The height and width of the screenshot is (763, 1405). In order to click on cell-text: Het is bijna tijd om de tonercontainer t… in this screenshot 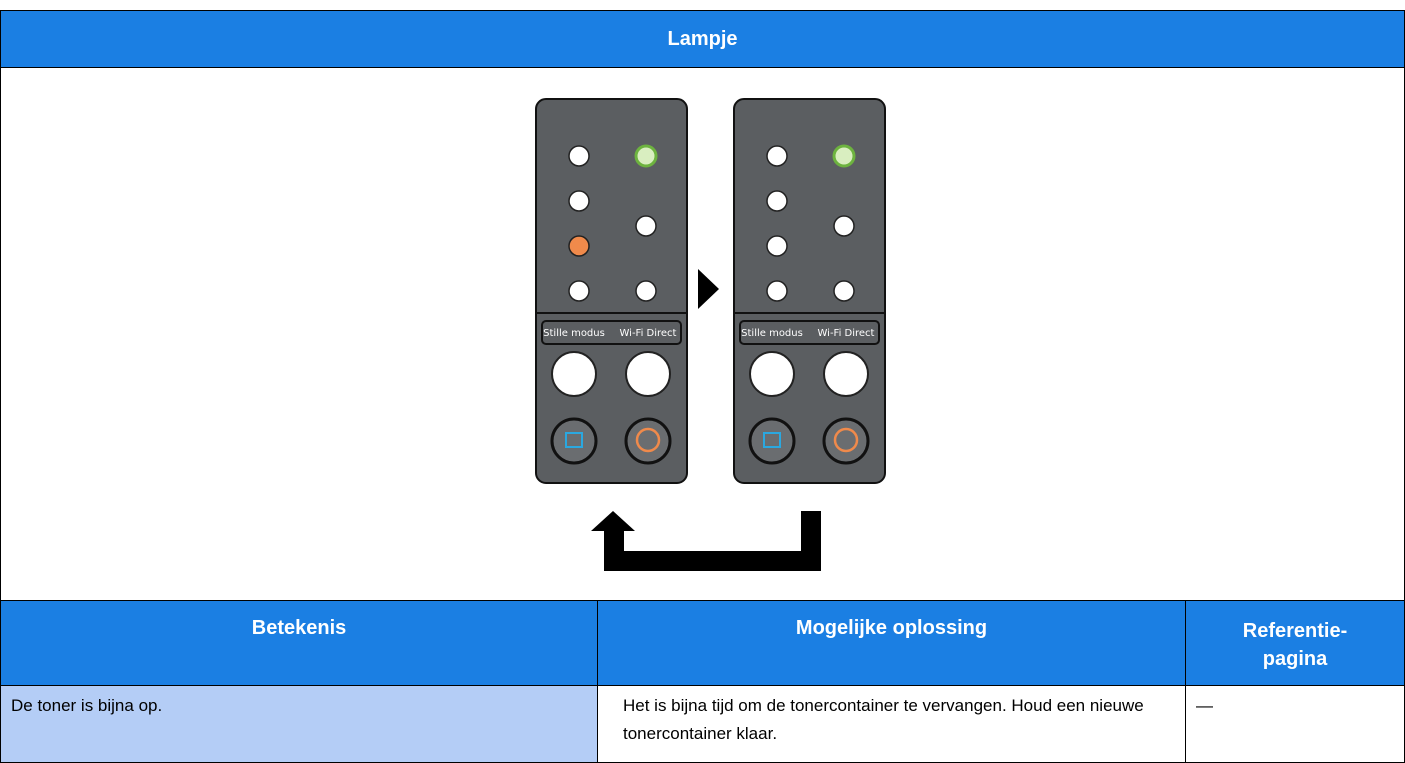, I will do `click(883, 719)`.